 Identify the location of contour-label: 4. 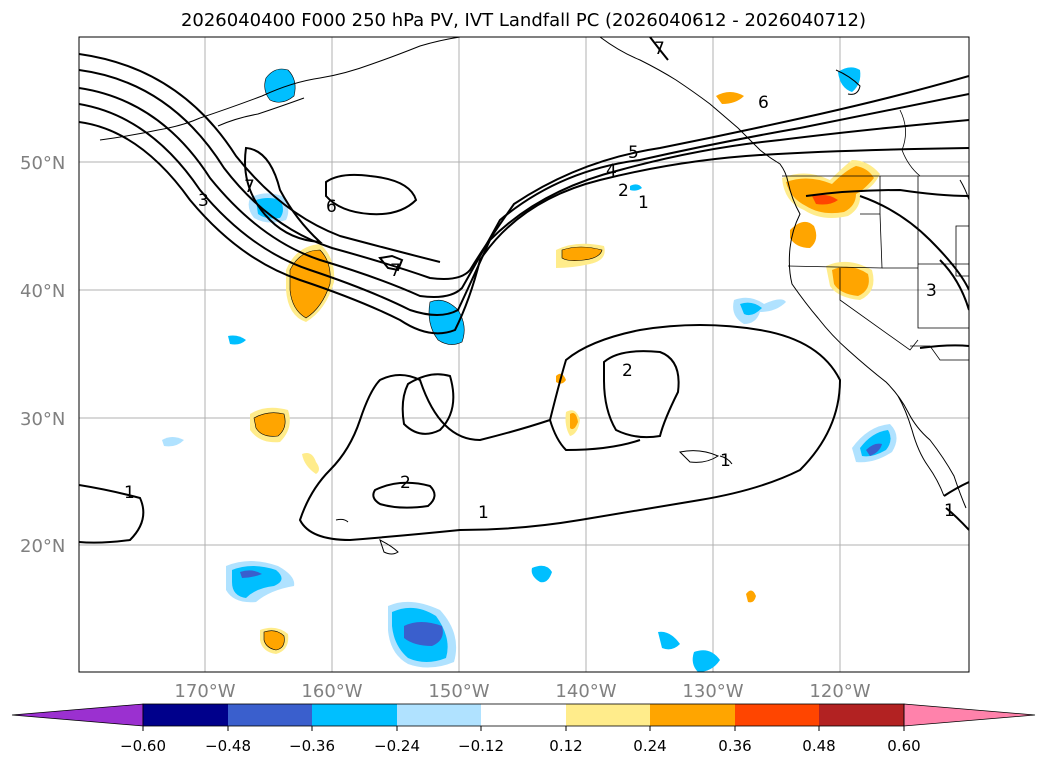
(611, 171).